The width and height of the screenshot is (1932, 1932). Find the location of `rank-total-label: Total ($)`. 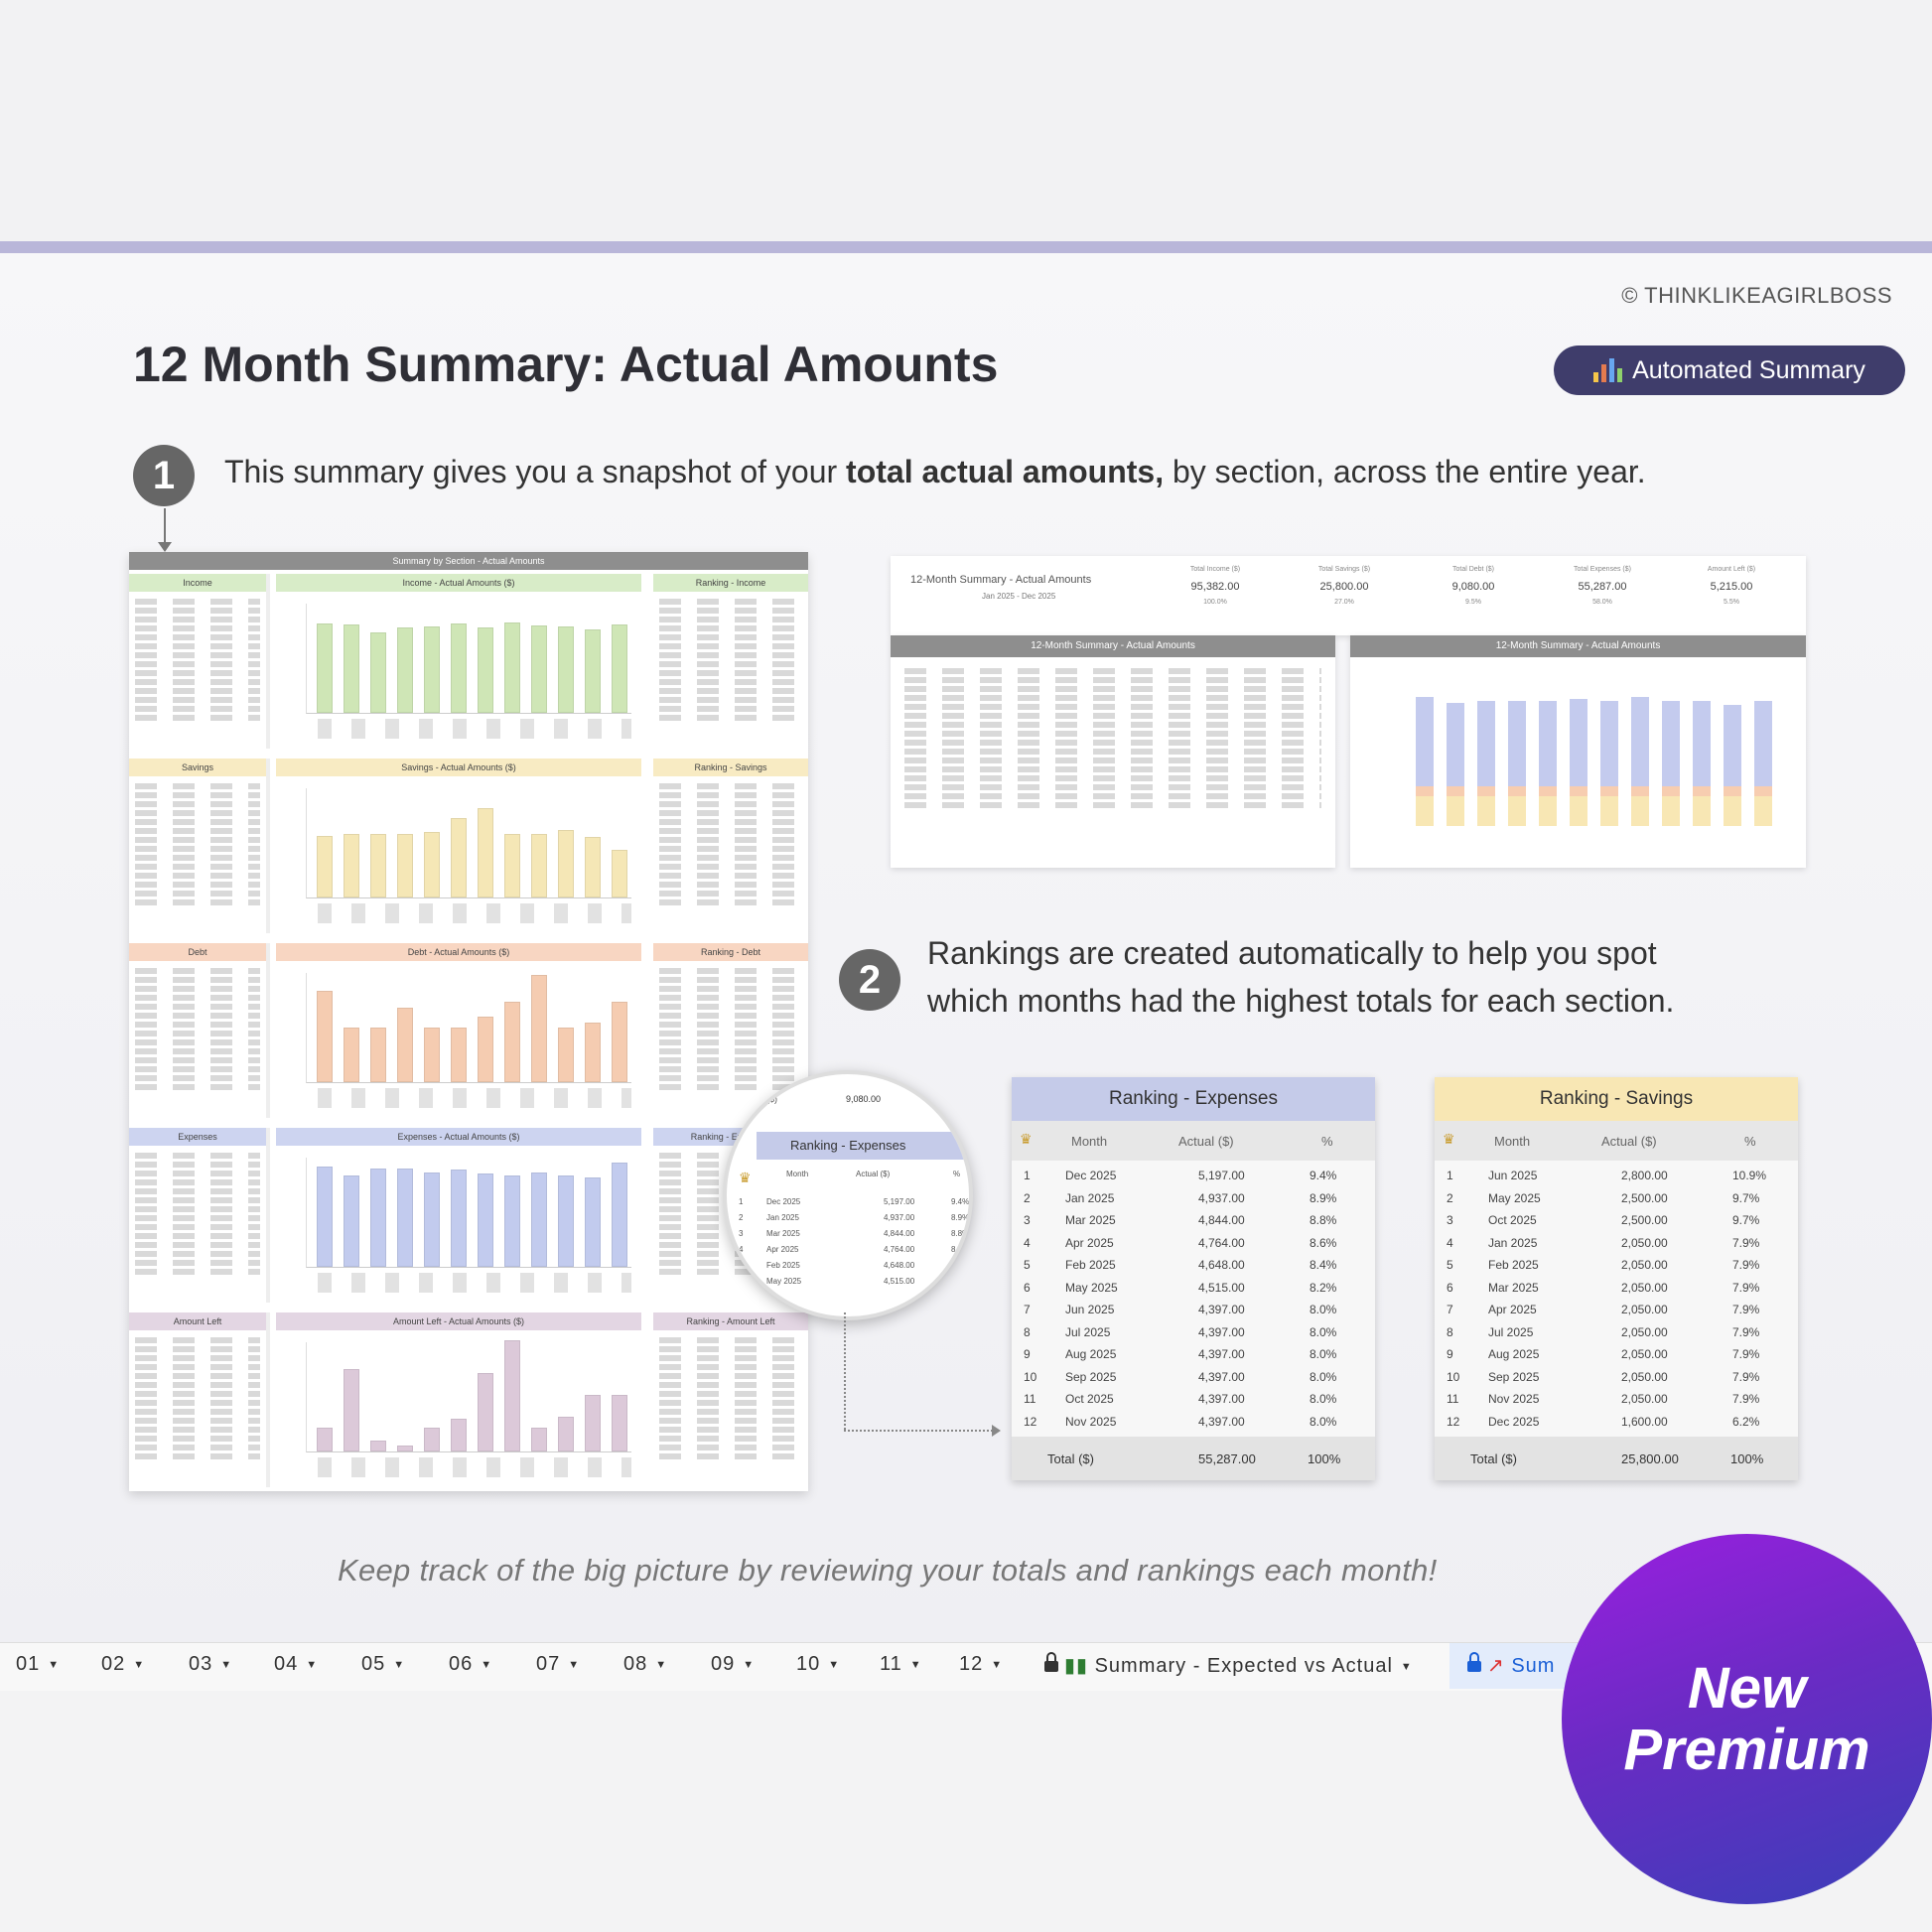

rank-total-label: Total ($) is located at coordinates (1071, 1459).